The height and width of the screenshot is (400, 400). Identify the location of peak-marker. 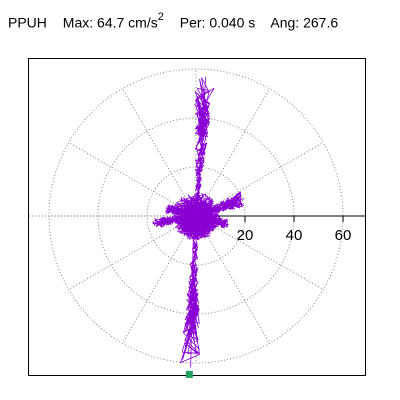
(189, 374).